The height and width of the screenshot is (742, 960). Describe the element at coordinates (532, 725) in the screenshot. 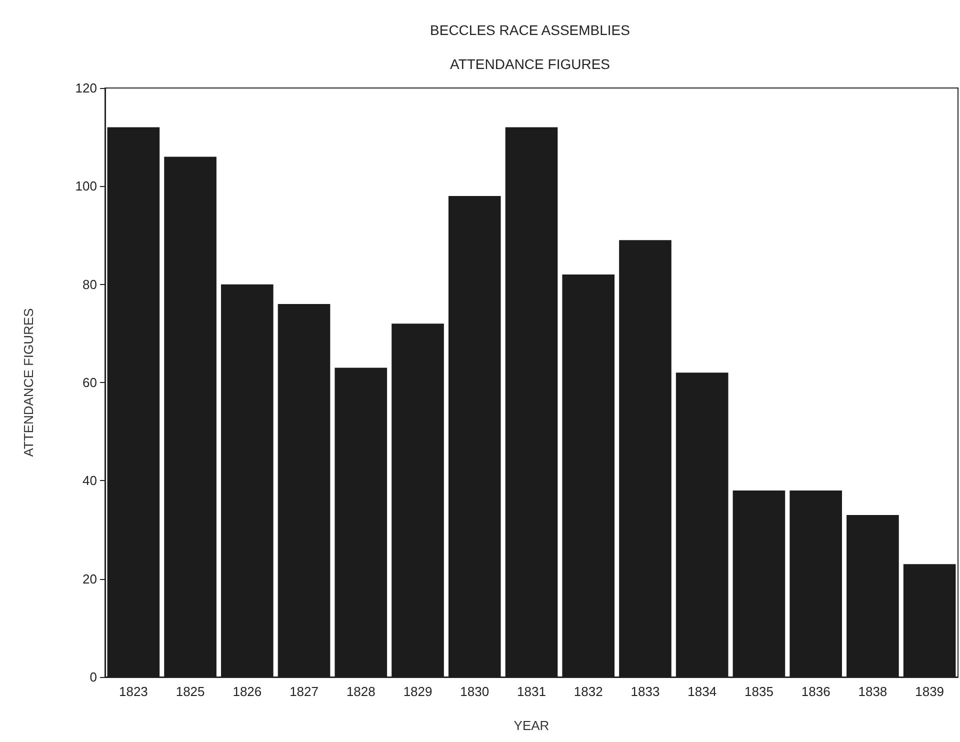

I see `x-axis-title: YEAR` at that location.